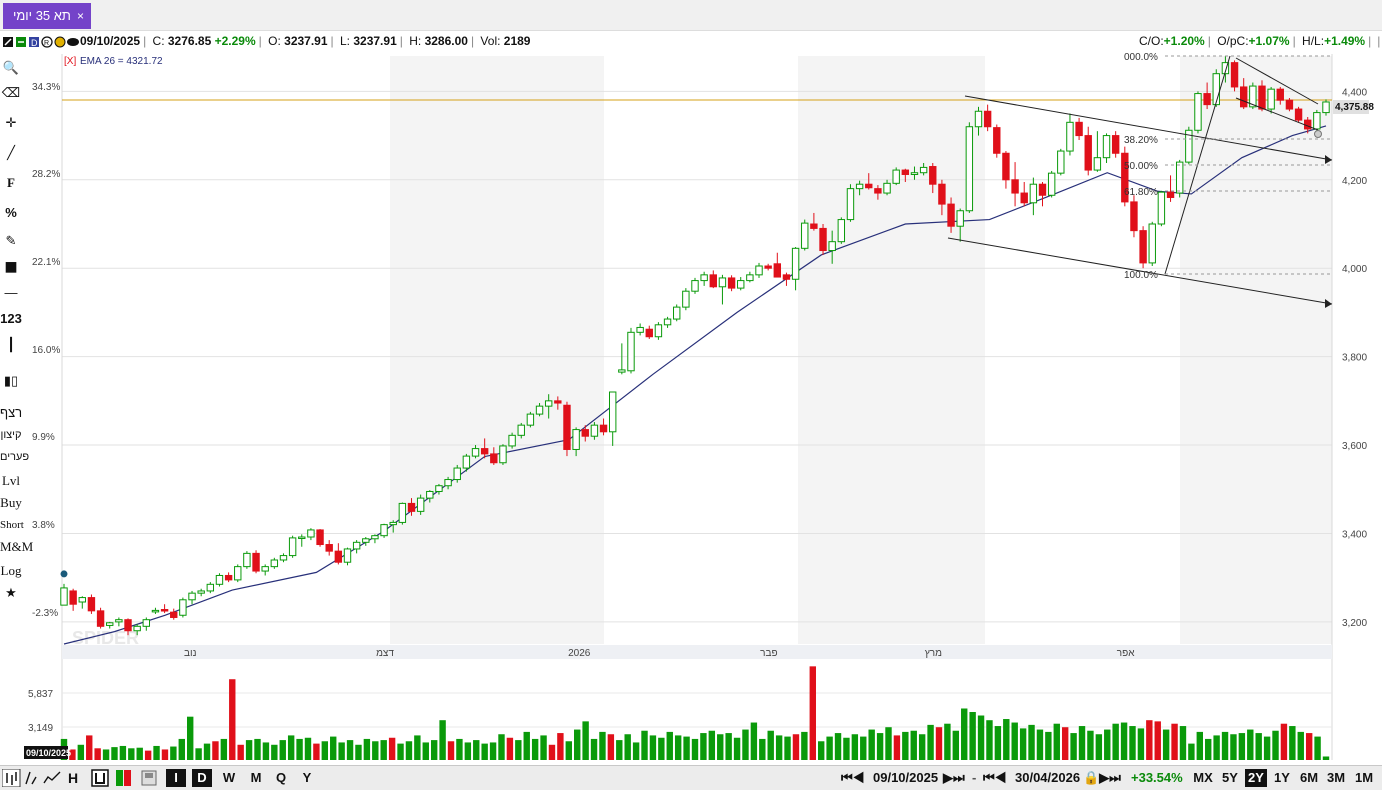 This screenshot has height=790, width=1382. What do you see at coordinates (1230, 777) in the screenshot?
I see `range-5y-button: 5Y` at bounding box center [1230, 777].